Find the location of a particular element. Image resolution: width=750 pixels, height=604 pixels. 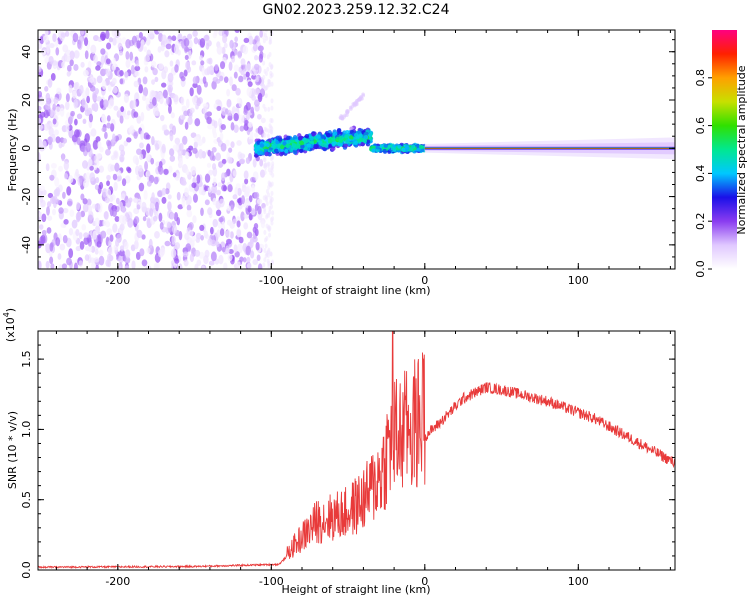

spectrogram-ytick-label: 0 is located at coordinates (26, 148).